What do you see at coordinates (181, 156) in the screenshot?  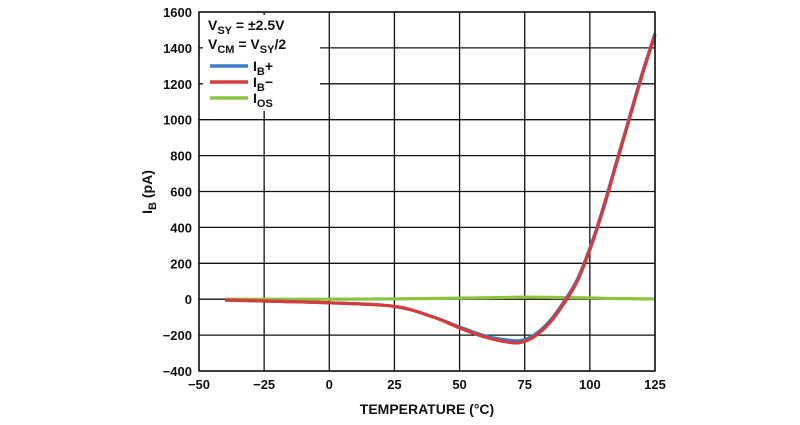 I see `y-tick-label: 800` at bounding box center [181, 156].